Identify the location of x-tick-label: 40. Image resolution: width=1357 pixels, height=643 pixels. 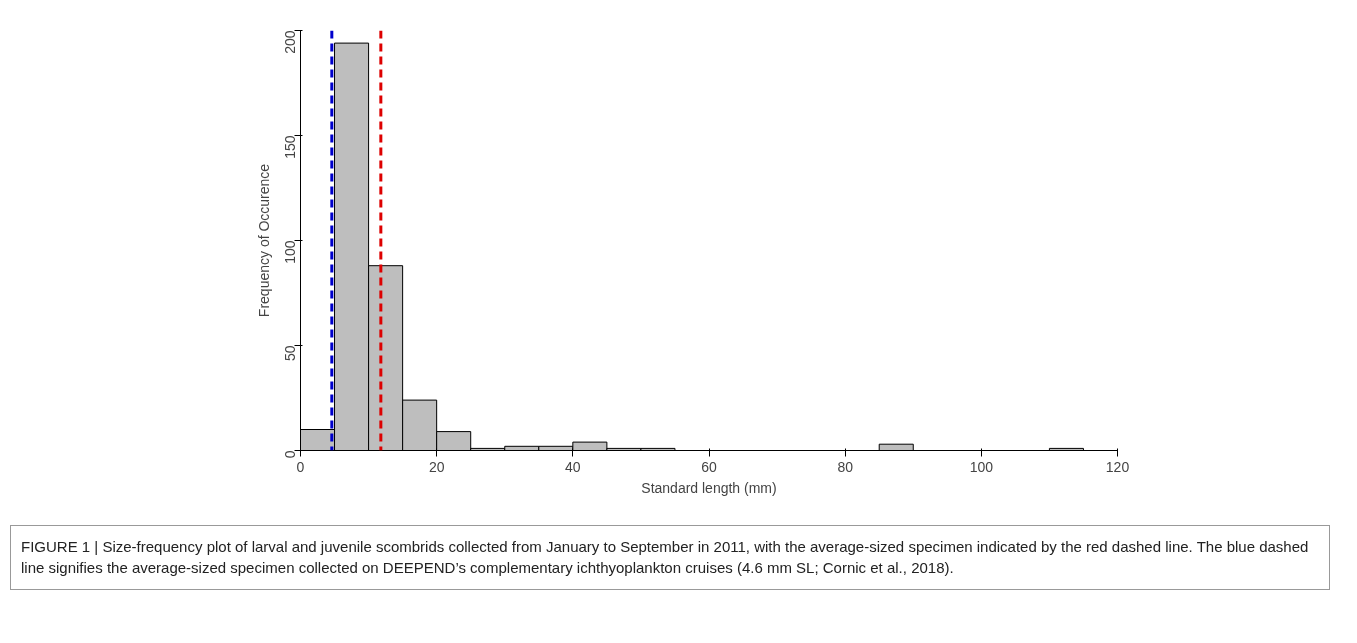
(573, 466).